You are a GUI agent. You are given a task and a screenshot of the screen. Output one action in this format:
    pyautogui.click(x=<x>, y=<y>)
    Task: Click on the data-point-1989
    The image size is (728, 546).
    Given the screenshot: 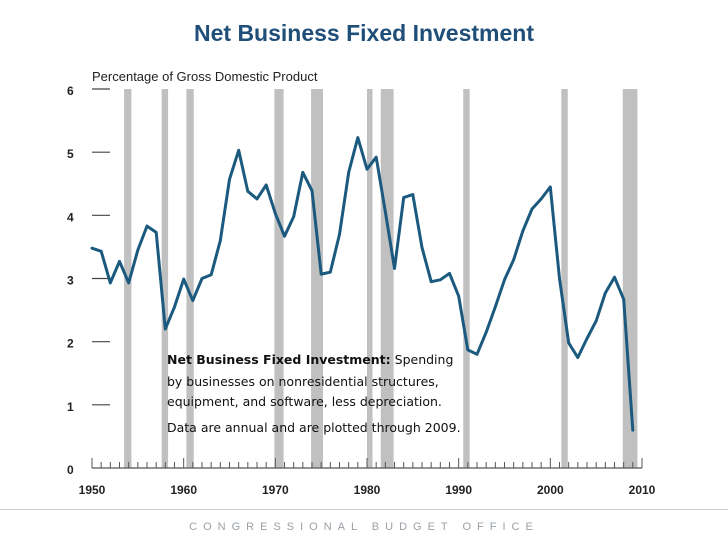 What is the action you would take?
    pyautogui.click(x=449, y=273)
    